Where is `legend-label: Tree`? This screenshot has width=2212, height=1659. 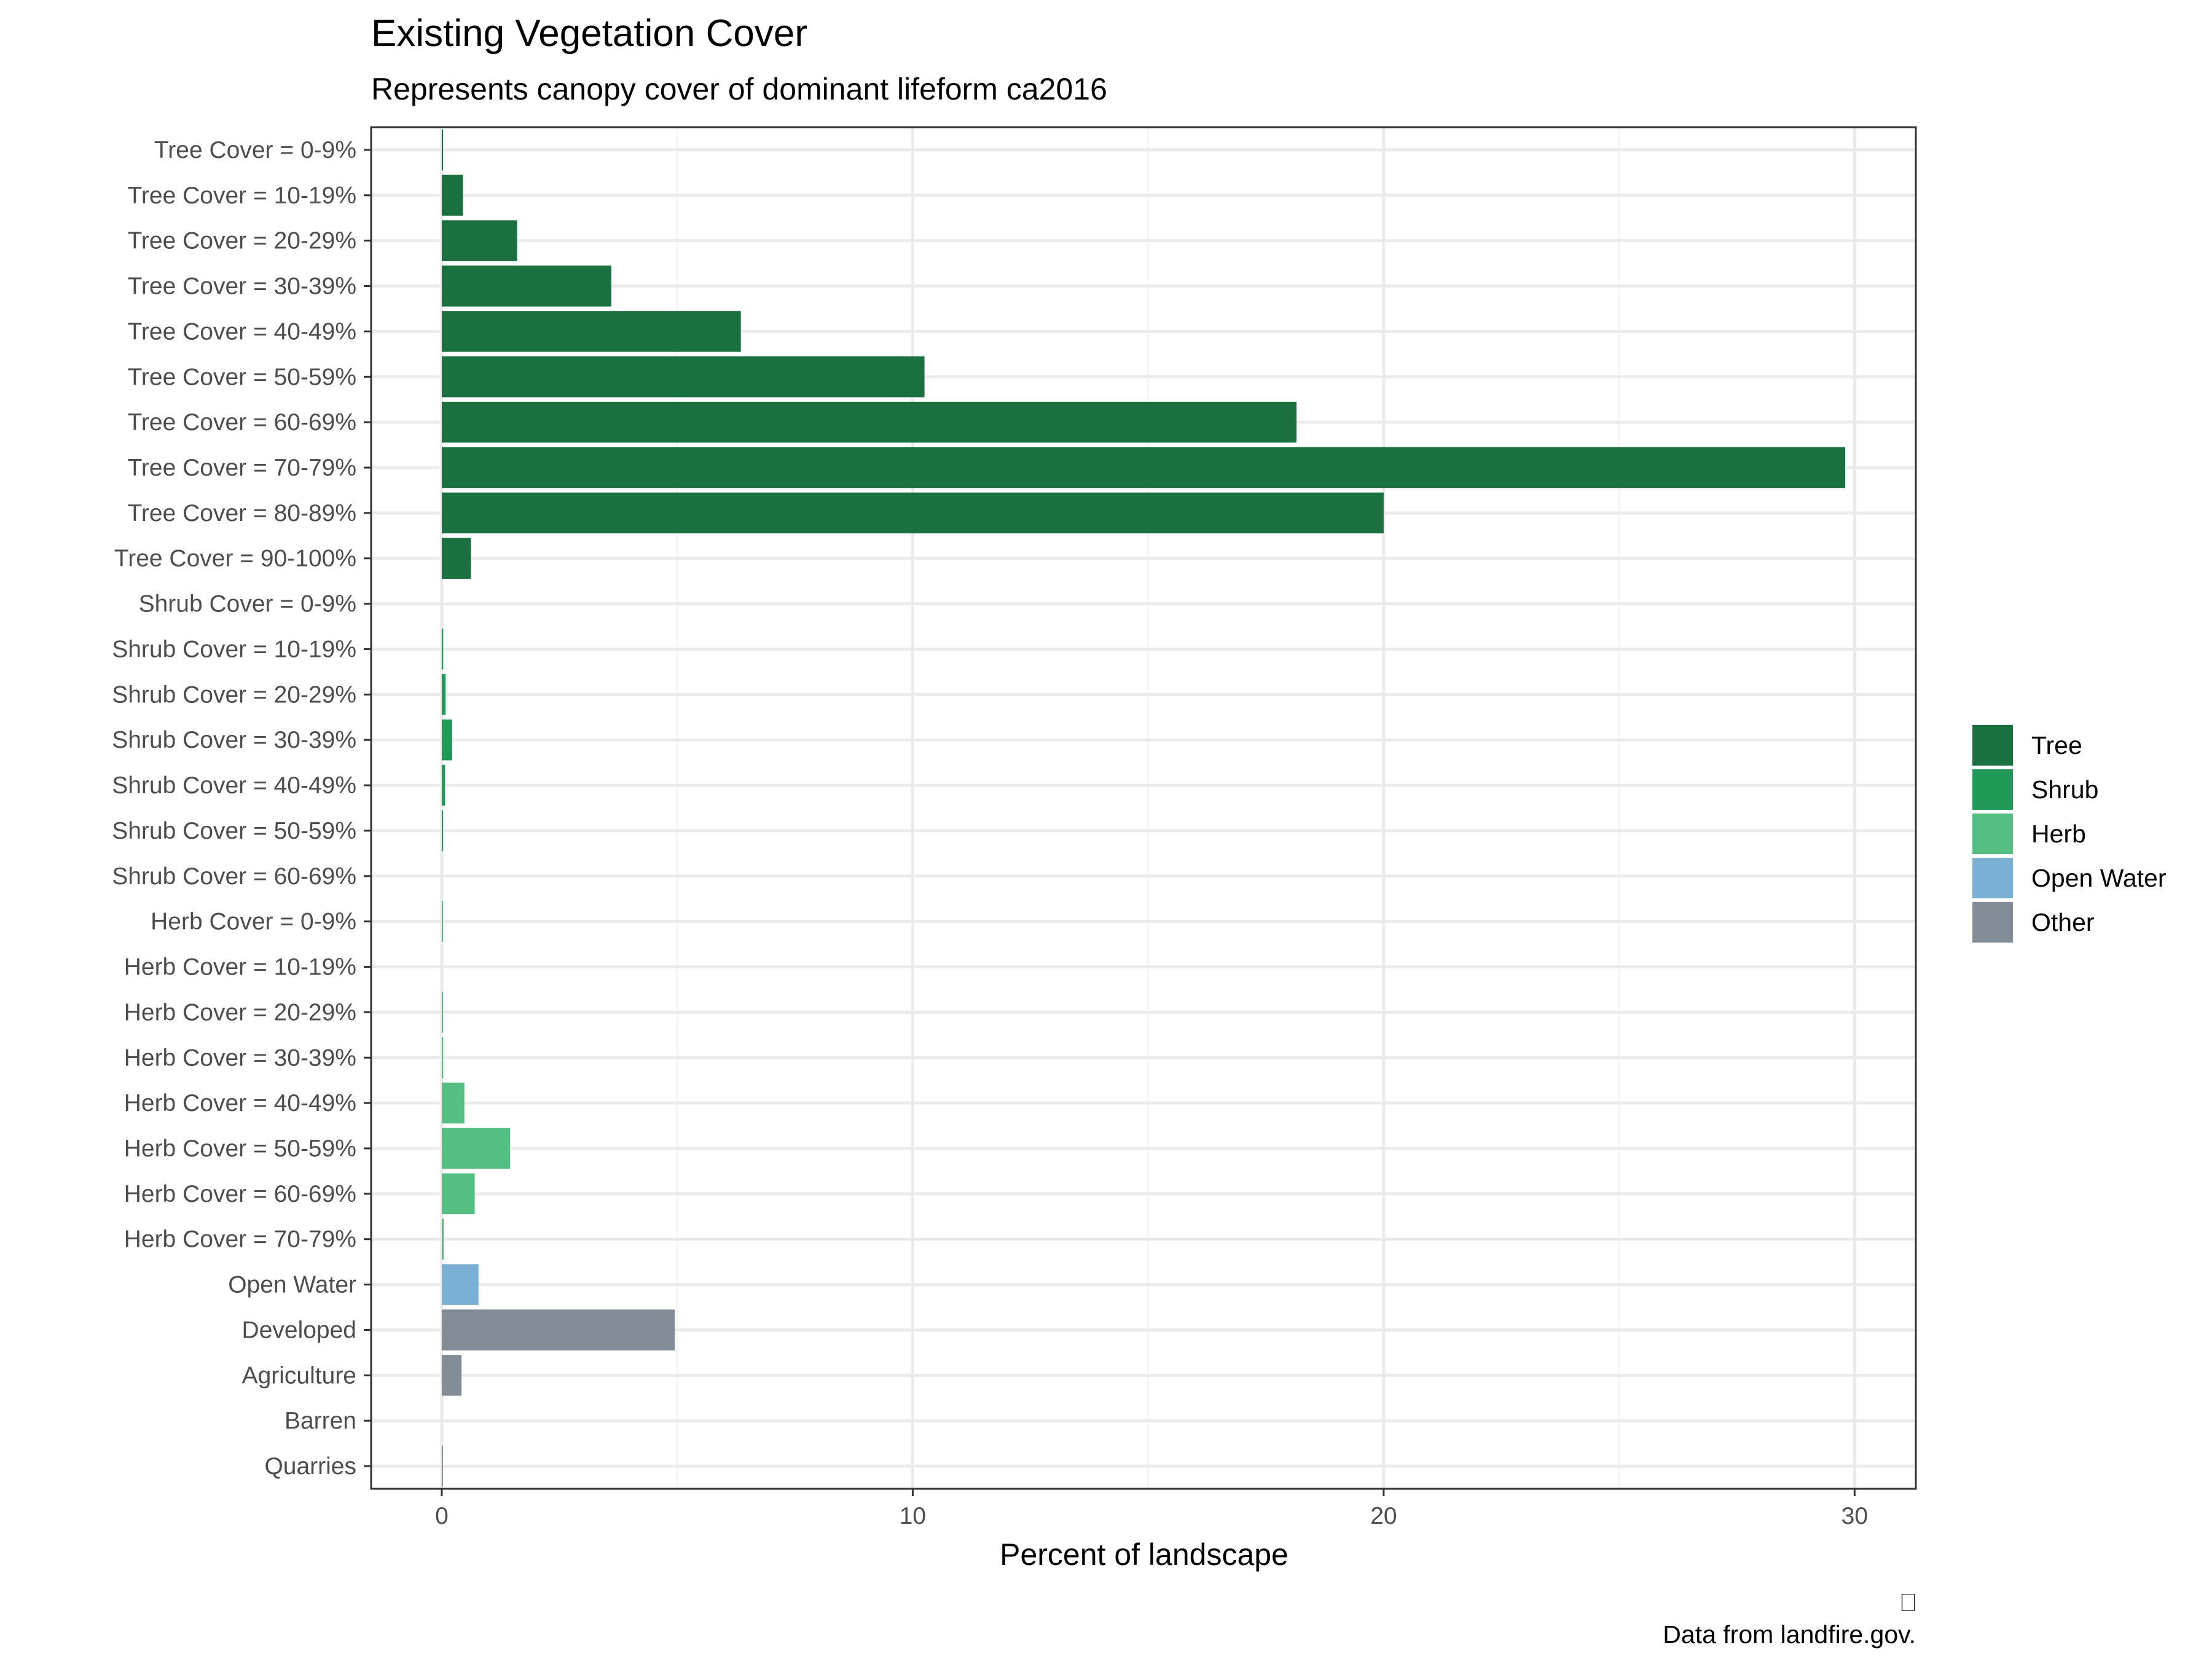 legend-label: Tree is located at coordinates (2056, 745).